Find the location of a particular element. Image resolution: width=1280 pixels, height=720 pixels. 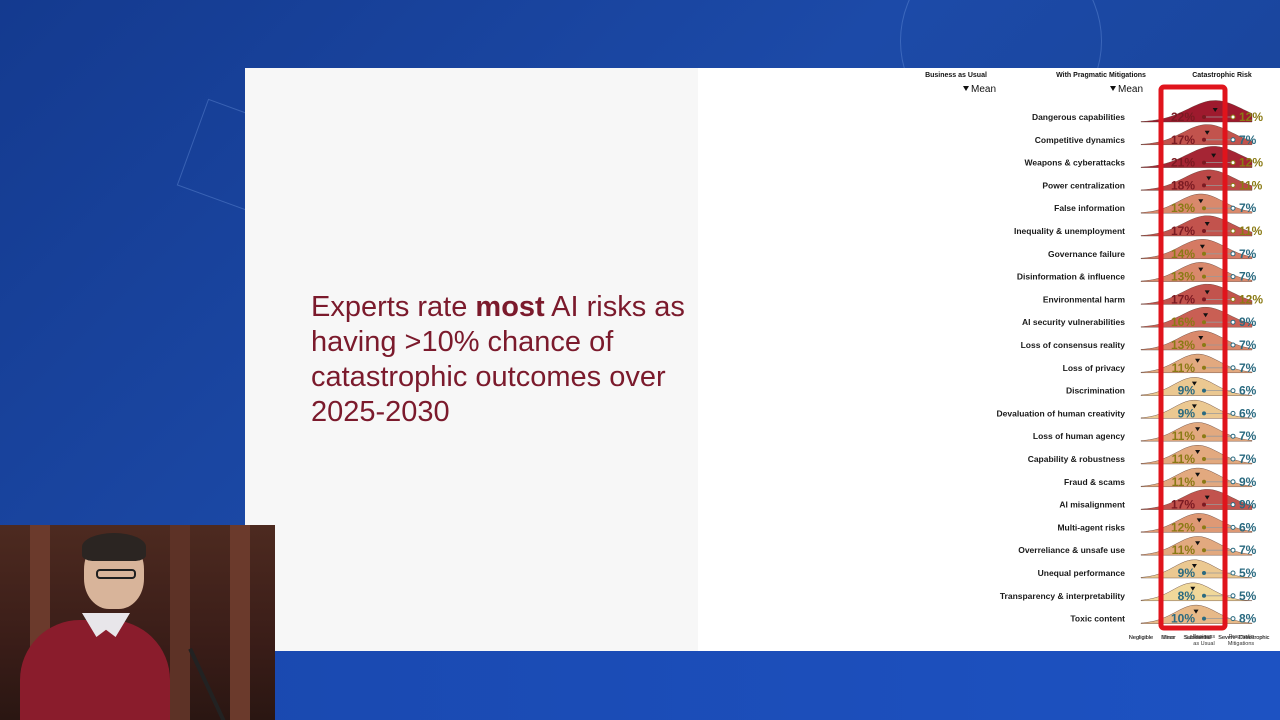

risk-value-mitigated-discrimination: 6% is located at coordinates (1248, 391).